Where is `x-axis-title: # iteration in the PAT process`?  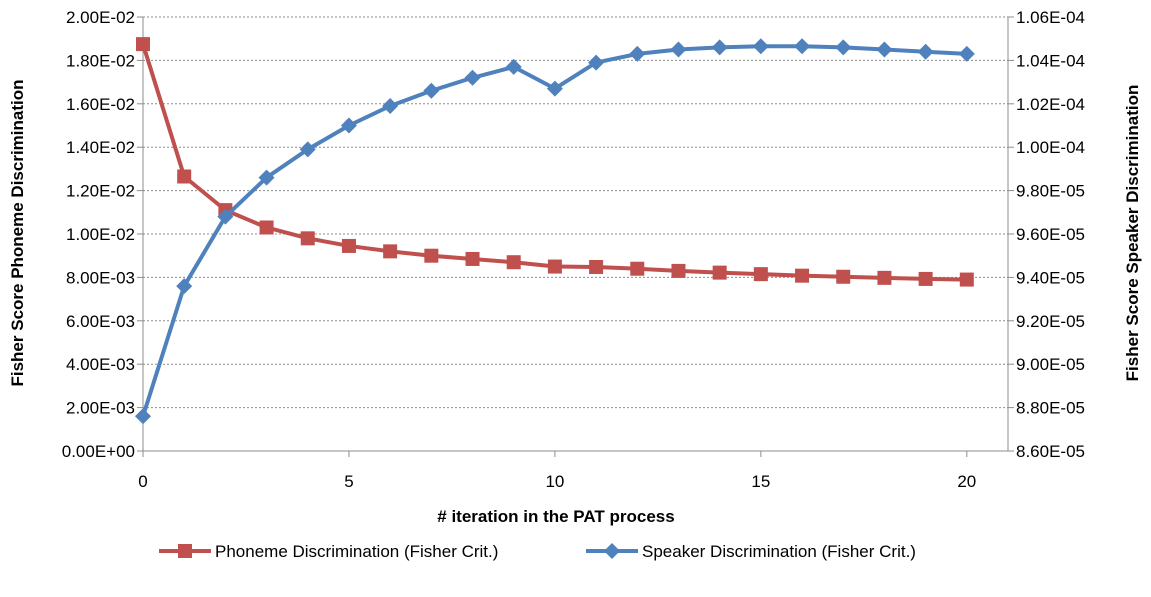
x-axis-title: # iteration in the PAT process is located at coordinates (555, 516).